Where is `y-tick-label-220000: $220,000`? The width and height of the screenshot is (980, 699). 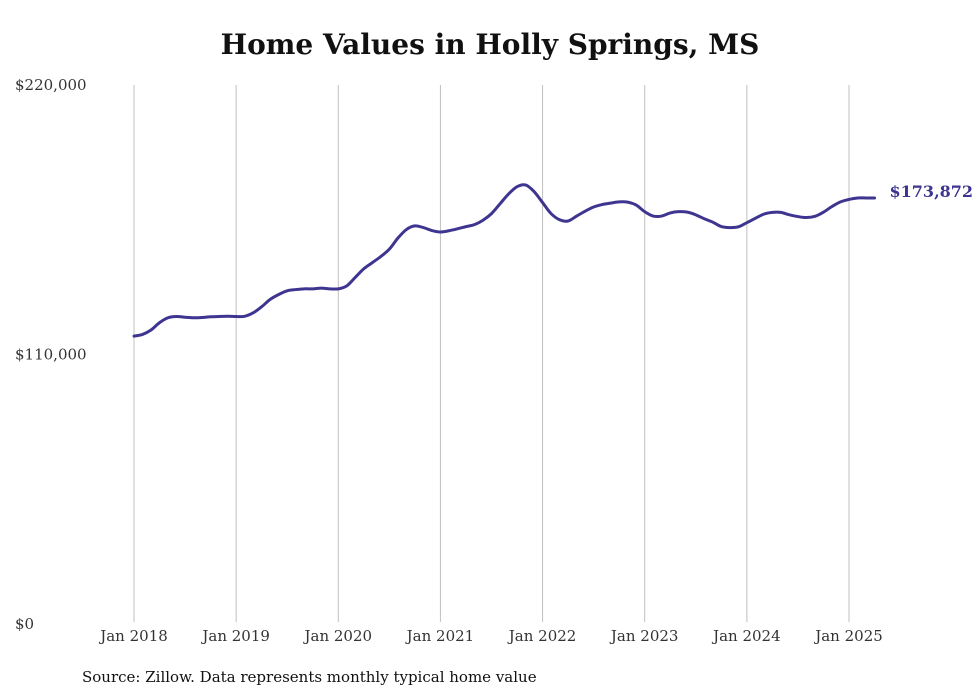
y-tick-label-220000: $220,000 is located at coordinates (51, 85).